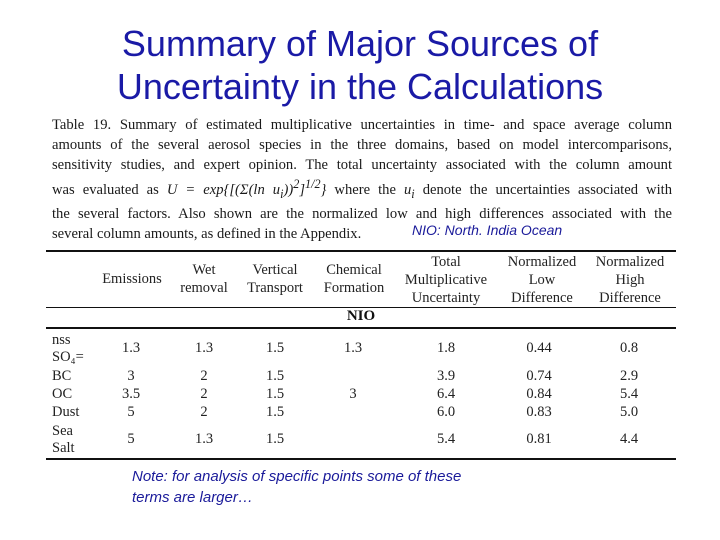 This screenshot has height=540, width=720. Describe the element at coordinates (629, 439) in the screenshot. I see `cell-sea-salt-high: 4.4` at that location.